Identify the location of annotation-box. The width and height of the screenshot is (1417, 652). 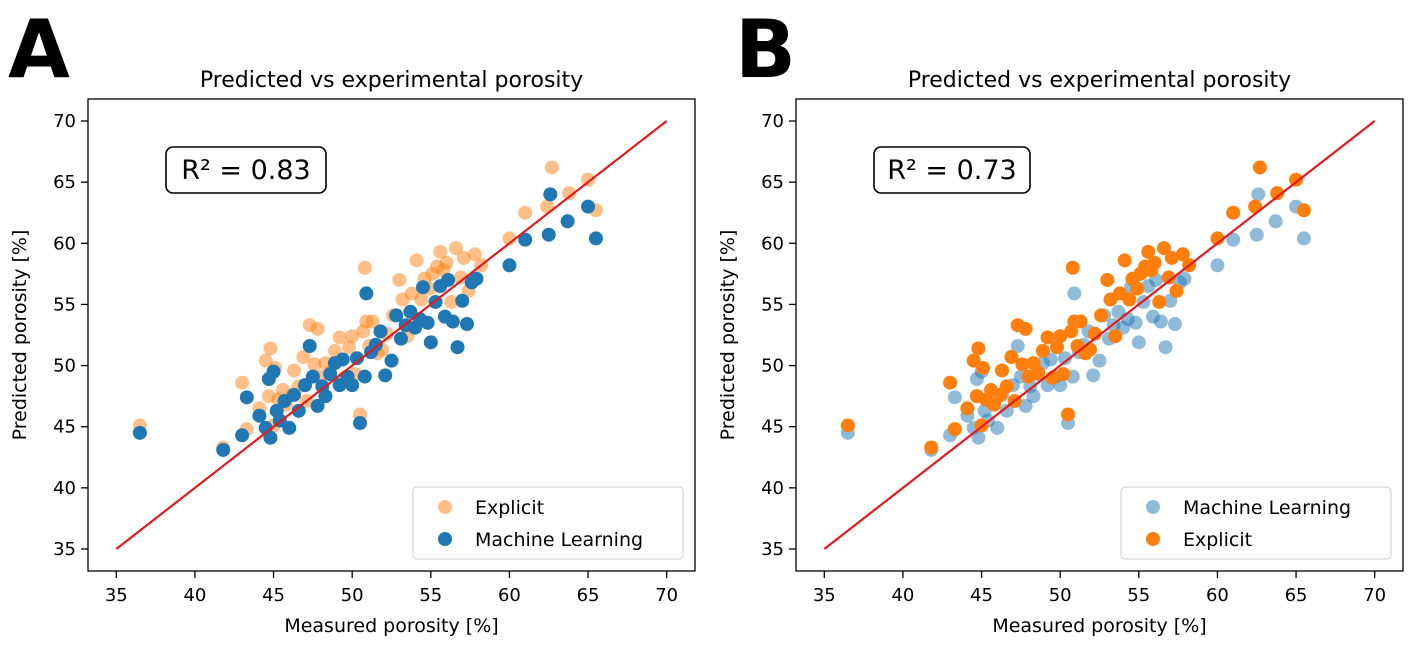
(246, 170).